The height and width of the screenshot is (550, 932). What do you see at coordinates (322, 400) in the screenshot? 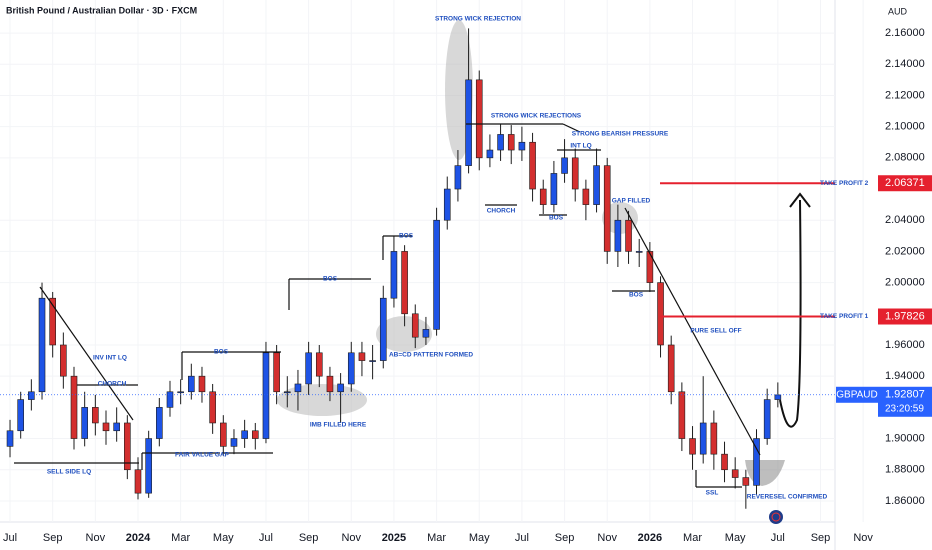
I see `zone` at bounding box center [322, 400].